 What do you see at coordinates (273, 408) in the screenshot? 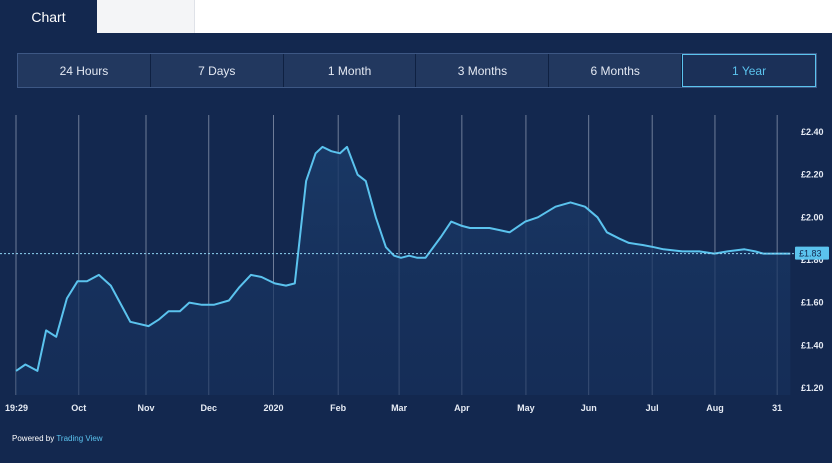
I see `x-tick-label: 2020` at bounding box center [273, 408].